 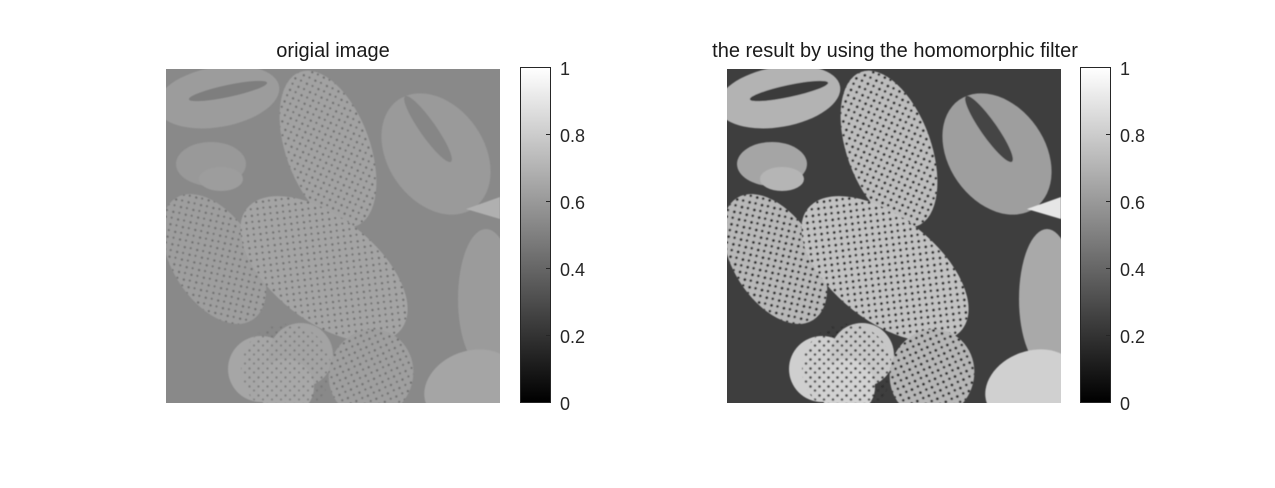 What do you see at coordinates (1112, 236) in the screenshot?
I see `colorbar-filtered: 1 0.8 0.6 0.4 0.2 0` at bounding box center [1112, 236].